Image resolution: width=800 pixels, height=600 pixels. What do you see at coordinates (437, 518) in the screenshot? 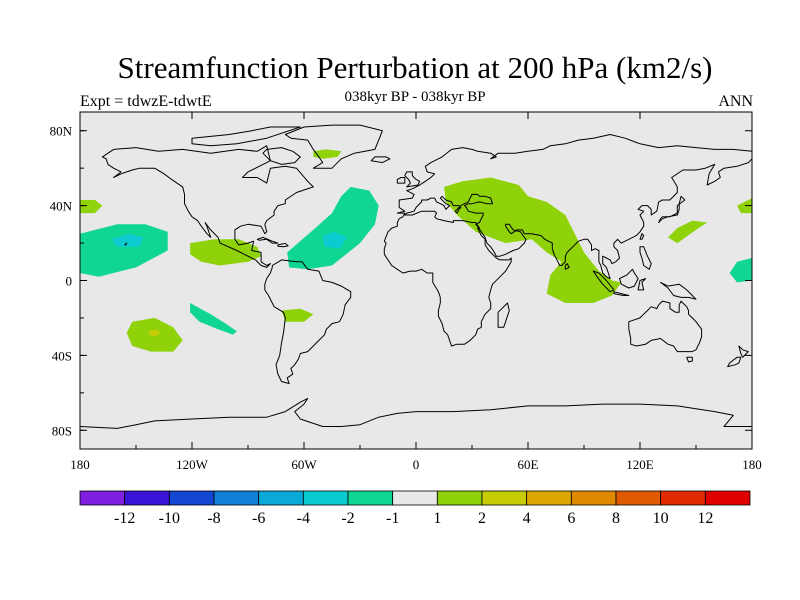
I see `colorbar-label: 1` at bounding box center [437, 518].